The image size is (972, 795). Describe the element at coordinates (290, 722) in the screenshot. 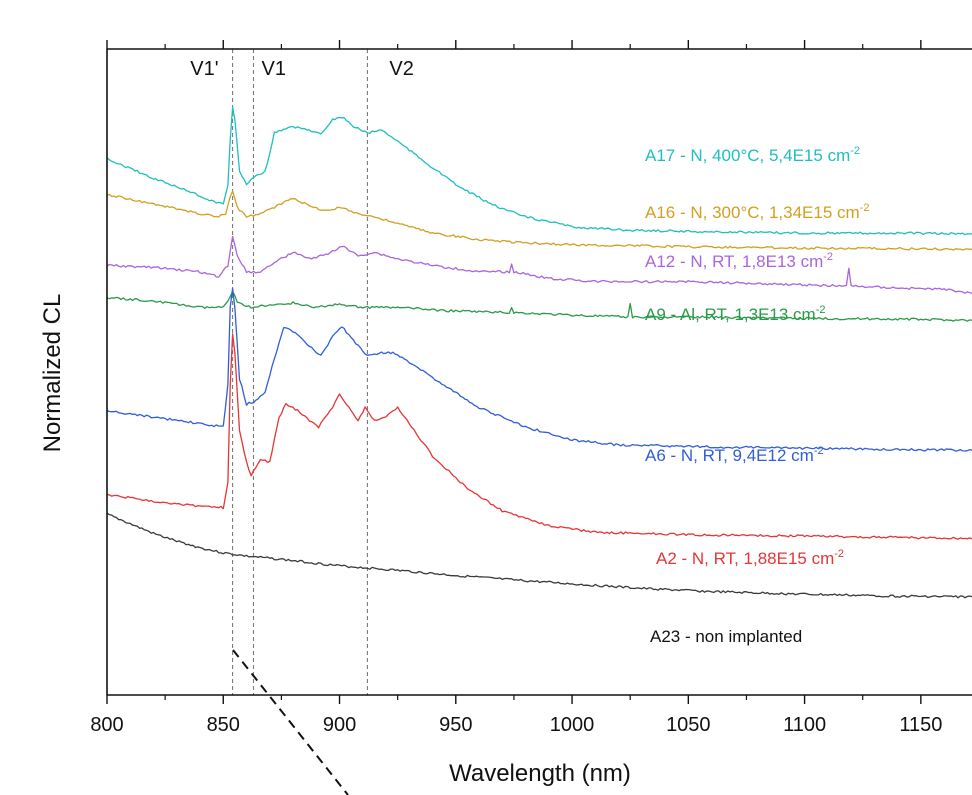

I see `annotation-dashed-arrow` at that location.